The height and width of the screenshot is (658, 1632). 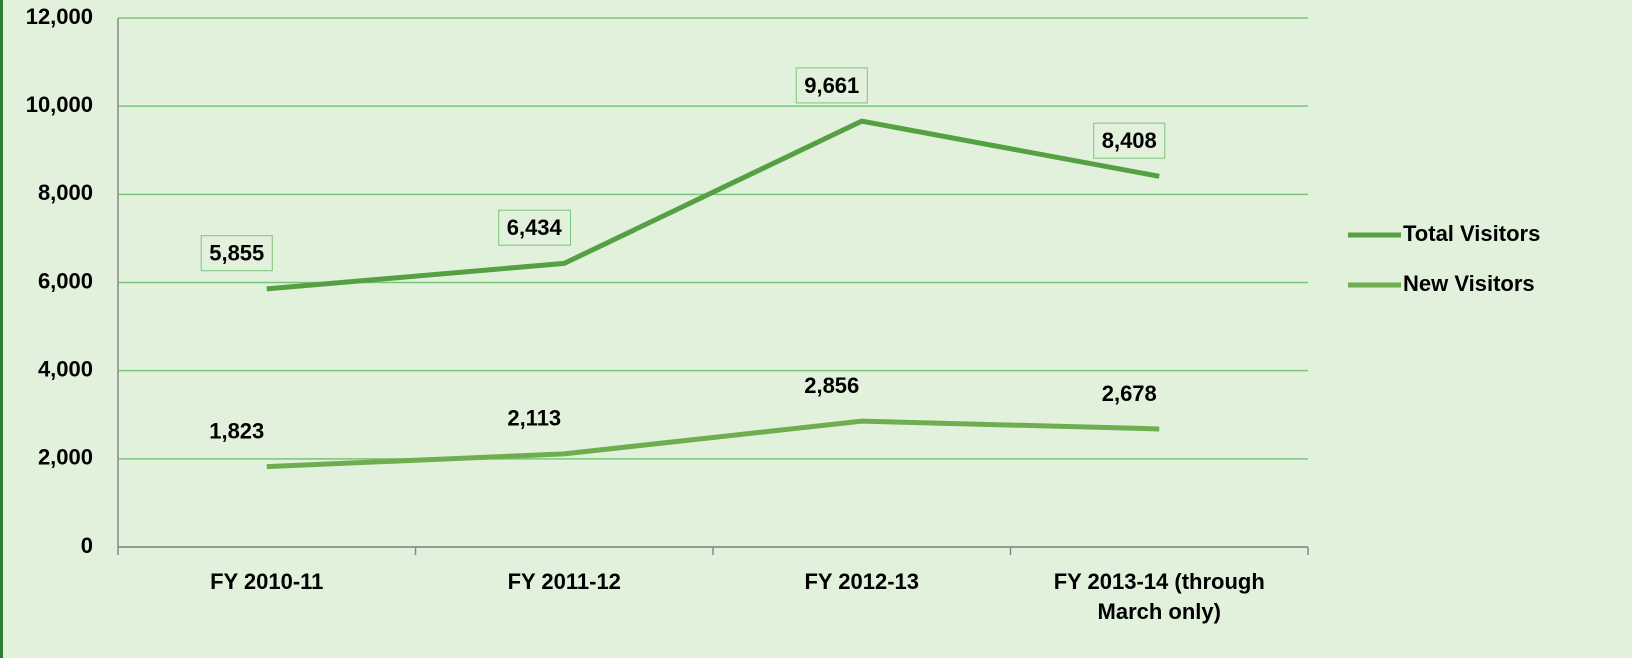 What do you see at coordinates (1471, 233) in the screenshot?
I see `legend-label: Total Visitors` at bounding box center [1471, 233].